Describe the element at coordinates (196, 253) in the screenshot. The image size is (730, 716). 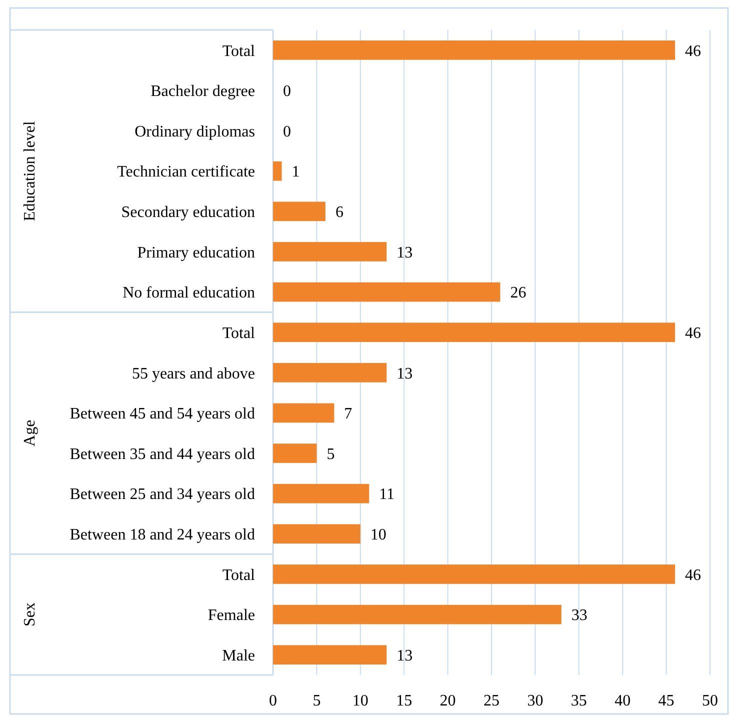
I see `y-tick-label: Primary education` at that location.